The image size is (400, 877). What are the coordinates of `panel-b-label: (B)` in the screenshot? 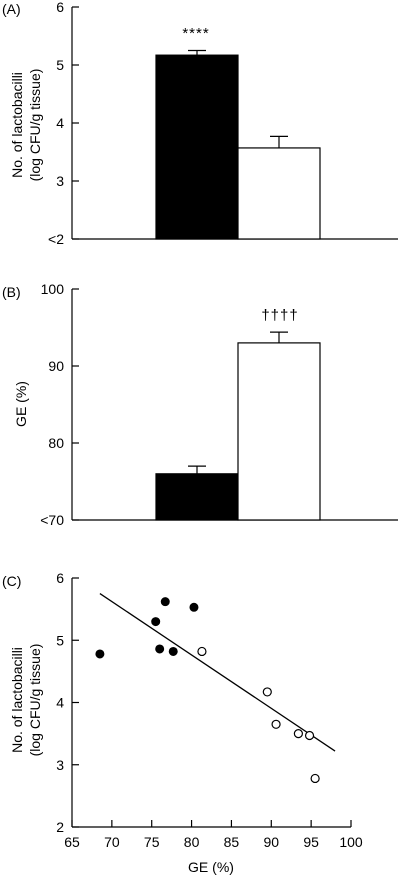 It's located at (11, 292).